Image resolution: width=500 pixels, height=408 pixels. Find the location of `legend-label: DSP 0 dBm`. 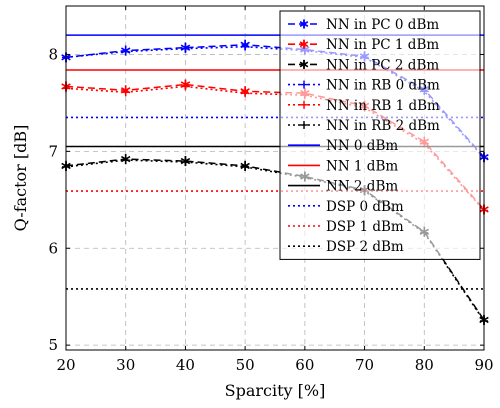

legend-label: DSP 0 dBm is located at coordinates (365, 207).